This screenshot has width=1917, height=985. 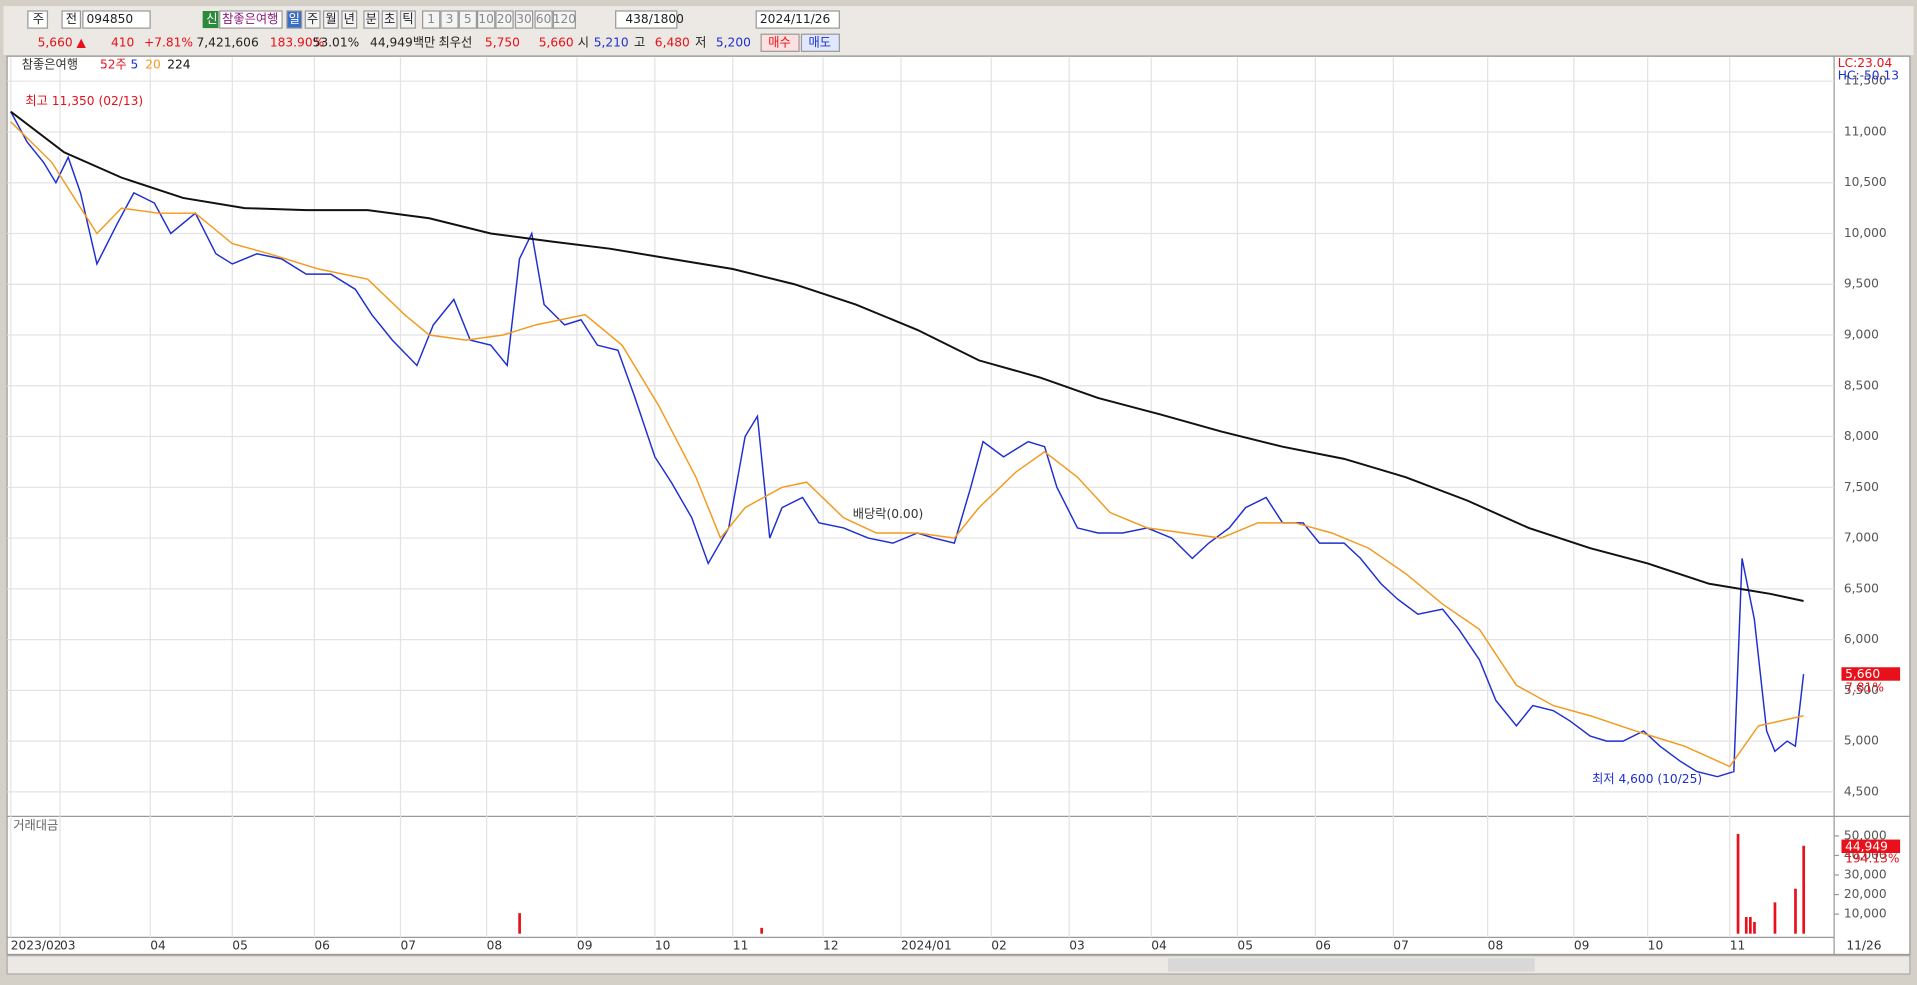 I want to click on stock-name: 참좋은여행, so click(x=250, y=18).